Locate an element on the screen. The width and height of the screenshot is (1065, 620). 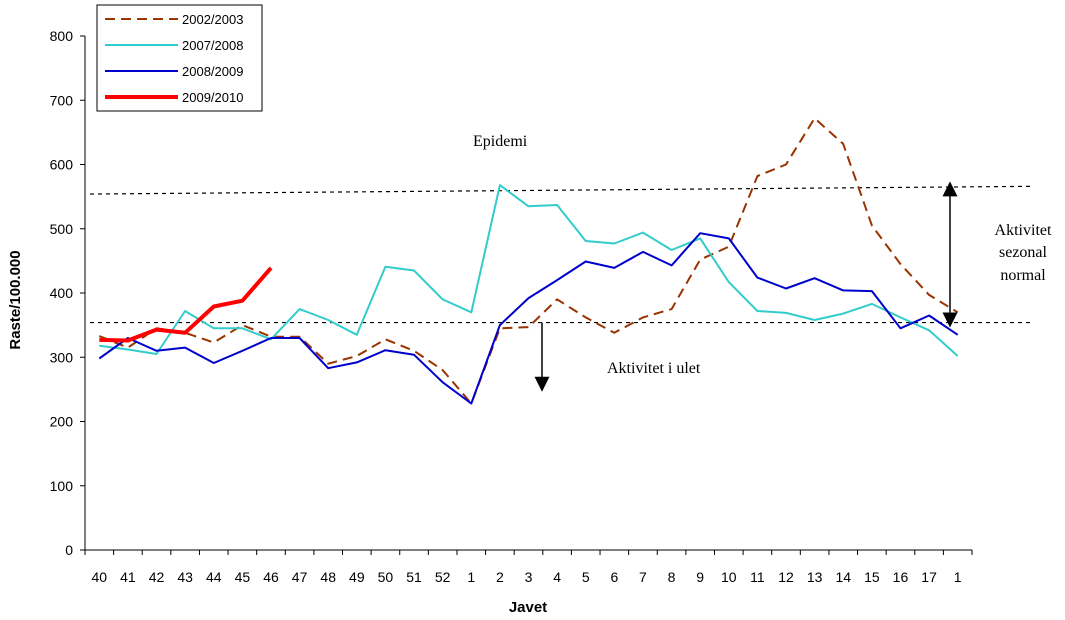
x-tick-label: 12 is located at coordinates (786, 577).